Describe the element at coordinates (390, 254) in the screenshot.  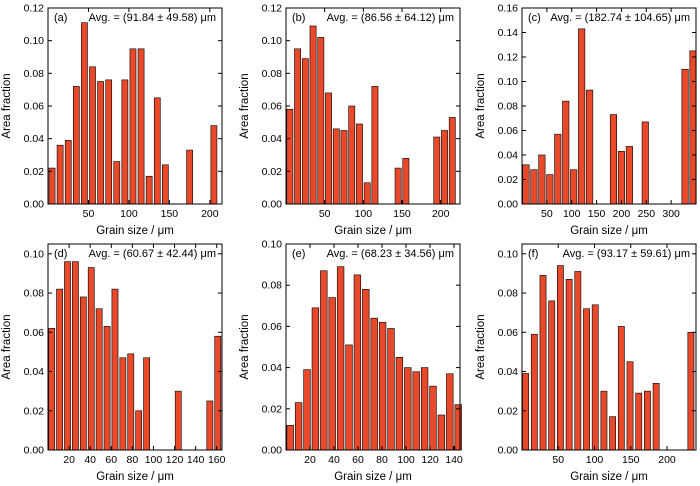
I see `average-annotation: Avg. = (68.23 ± 34.56) μm` at that location.